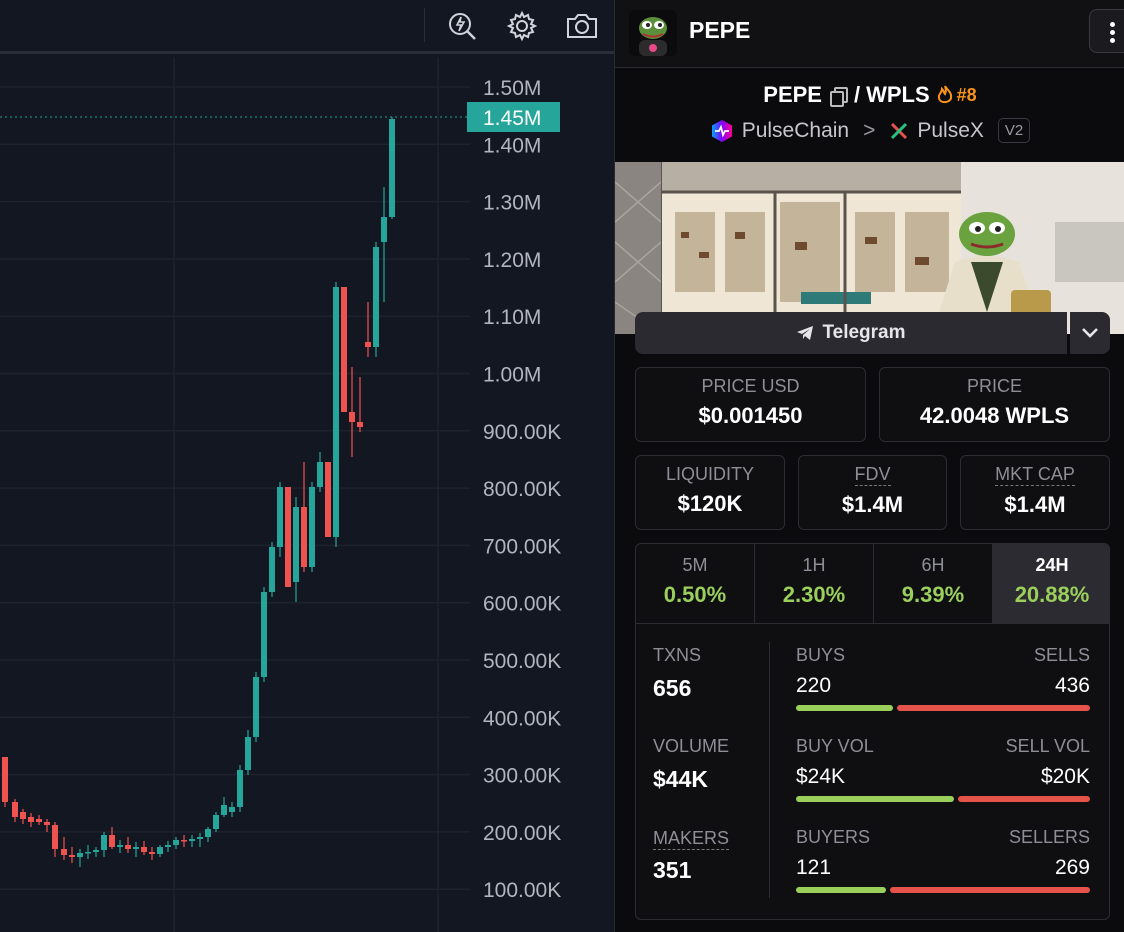 This screenshot has width=1124, height=932. I want to click on more-links-button, so click(1090, 333).